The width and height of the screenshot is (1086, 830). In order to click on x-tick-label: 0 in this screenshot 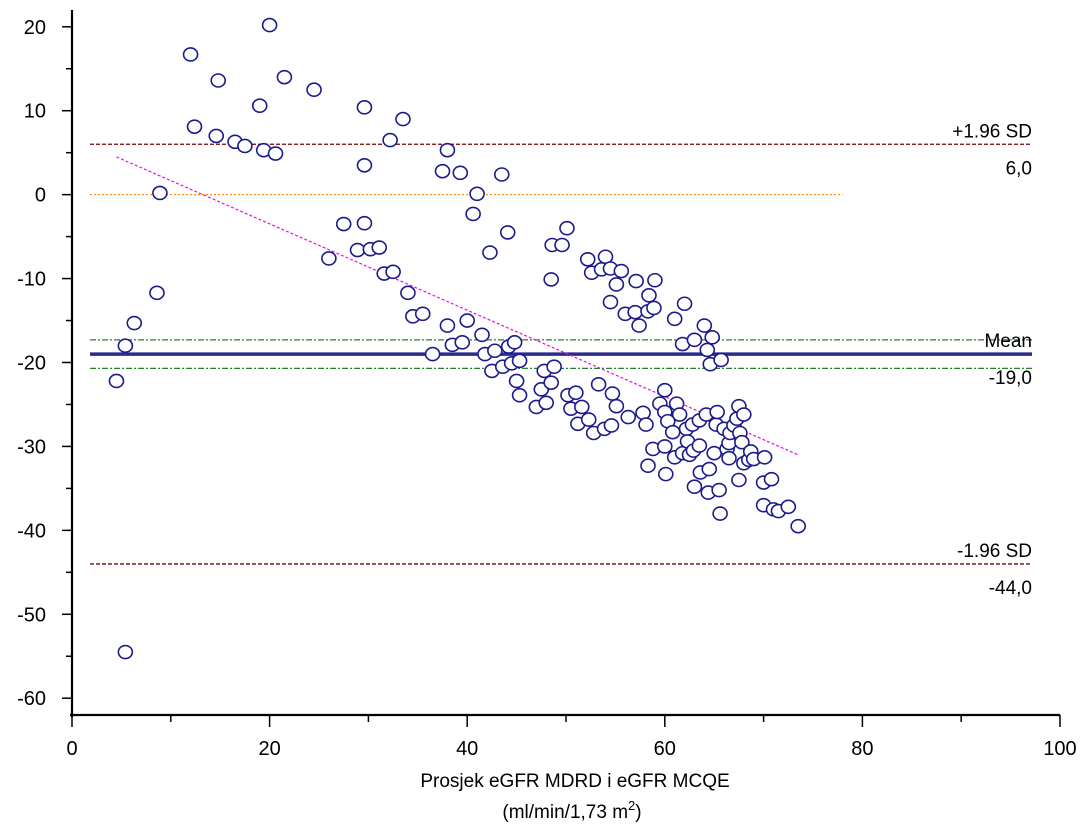, I will do `click(71, 749)`.